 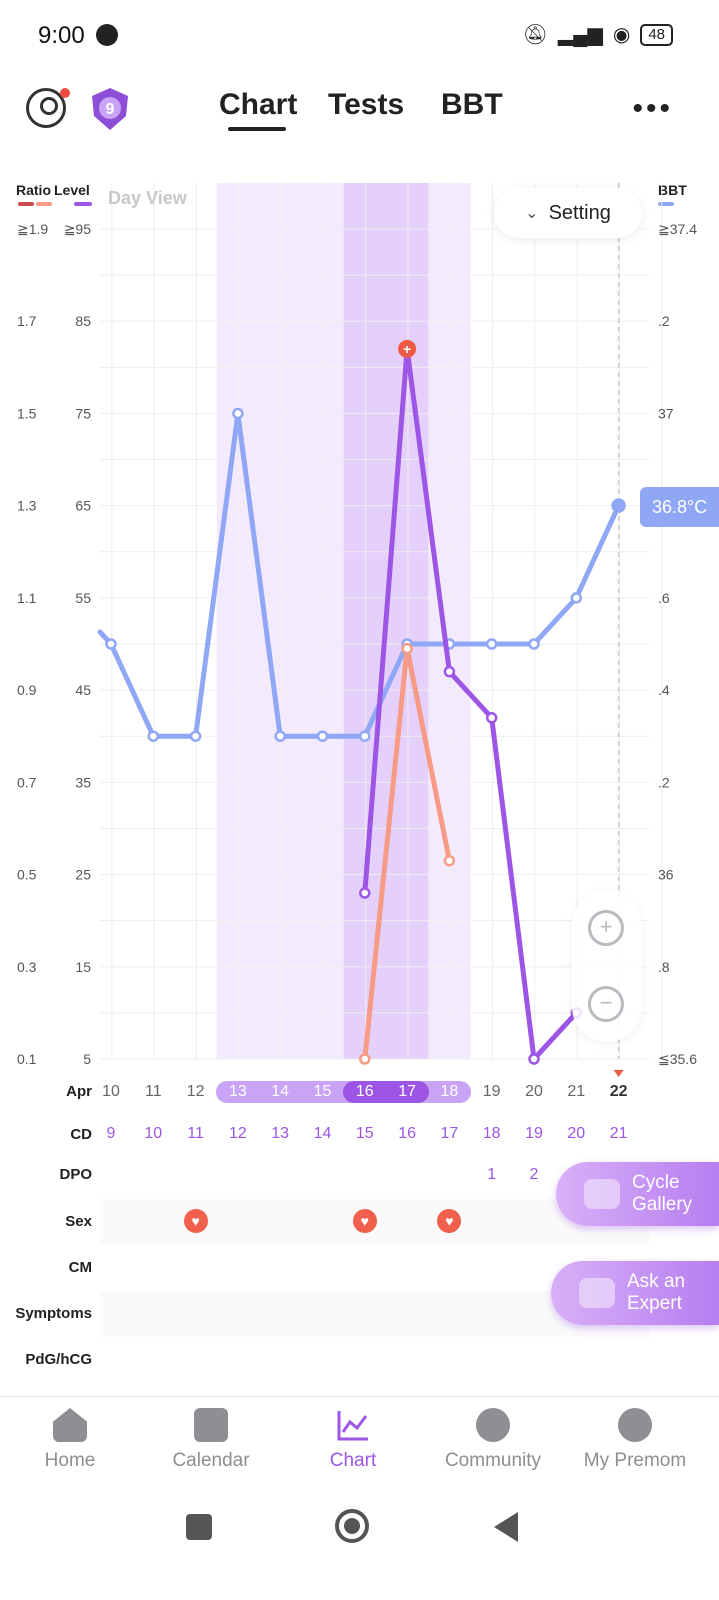 I want to click on bbt-tick-label: 37, so click(x=666, y=413).